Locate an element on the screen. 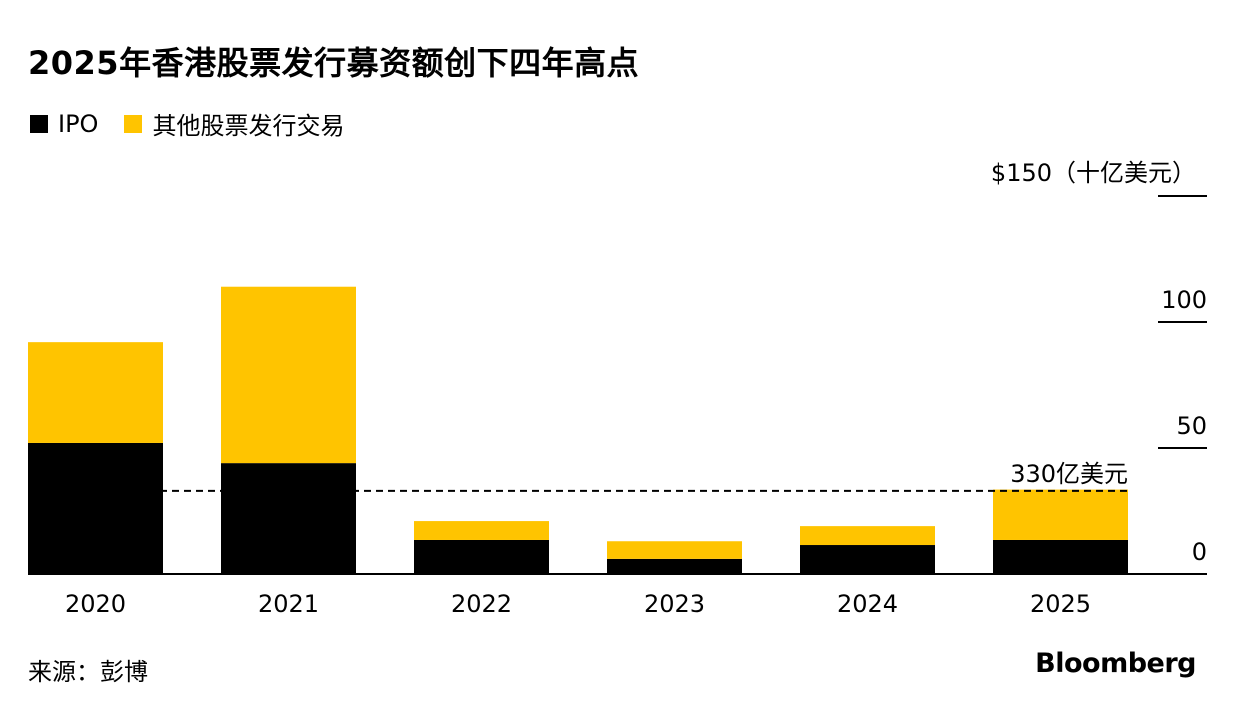  x-tick-label-2025: 2025 is located at coordinates (1060, 604).